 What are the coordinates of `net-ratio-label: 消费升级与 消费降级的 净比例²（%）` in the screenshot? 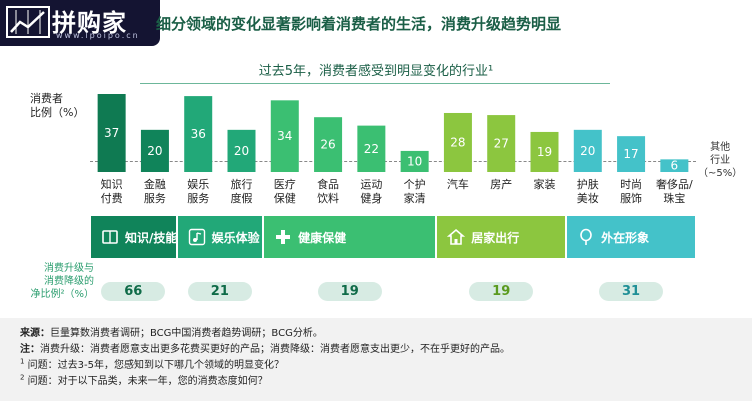 It's located at (51, 281).